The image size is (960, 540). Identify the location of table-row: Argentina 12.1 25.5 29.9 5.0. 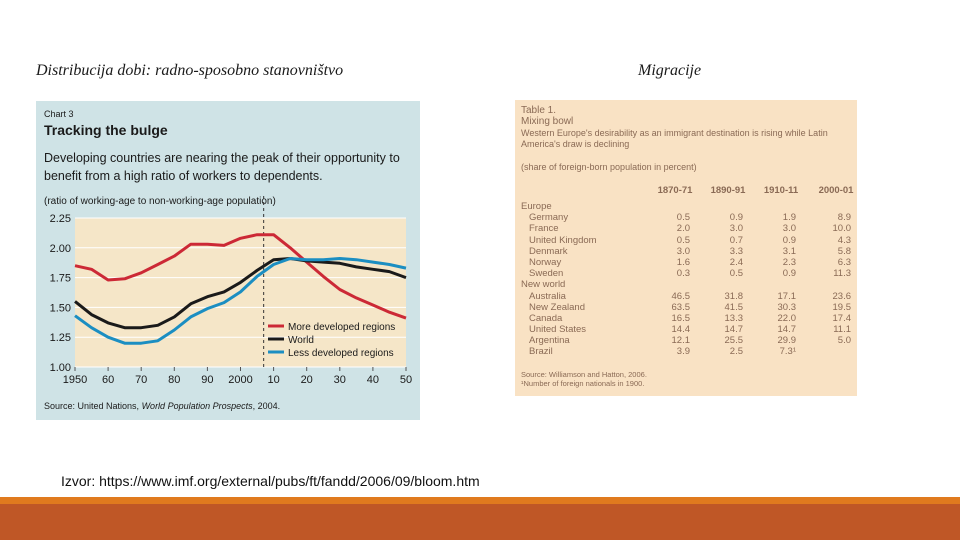
(686, 340).